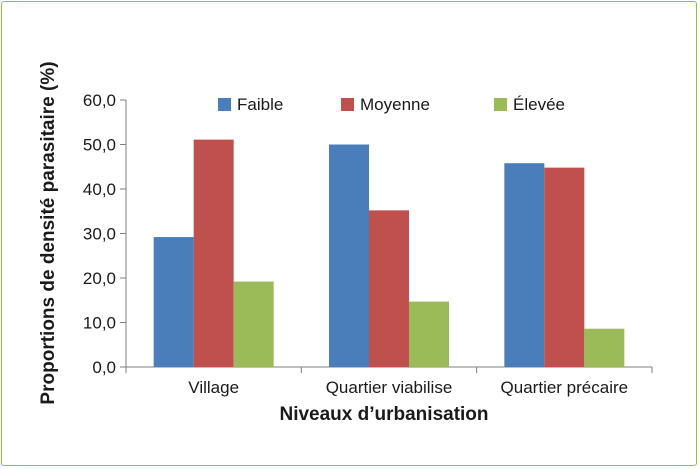 This screenshot has width=700, height=469. I want to click on legend-label: Moyenne, so click(395, 104).